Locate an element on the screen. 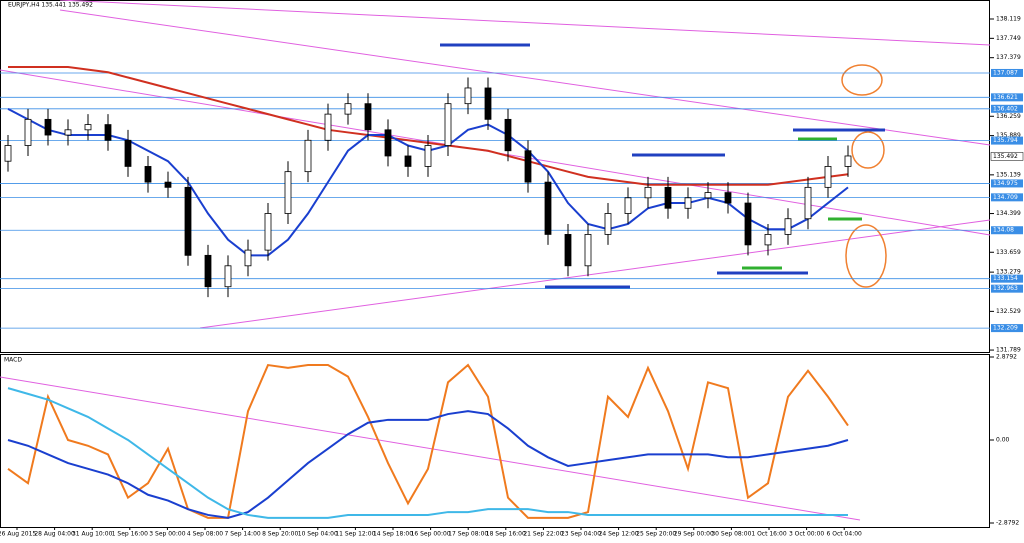  x-tick-label: 16 Sep 00:00 is located at coordinates (431, 534).